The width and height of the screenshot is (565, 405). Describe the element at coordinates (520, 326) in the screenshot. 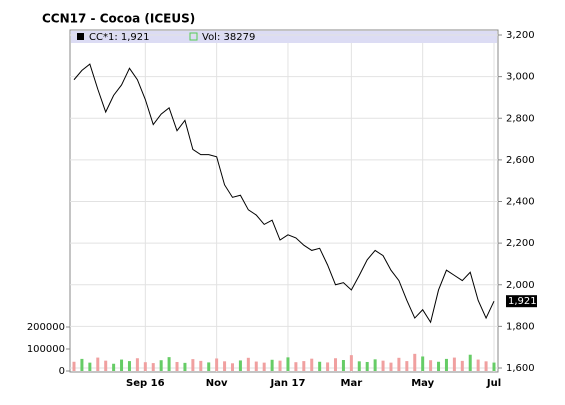

I see `y-tick-label: 1,800` at that location.